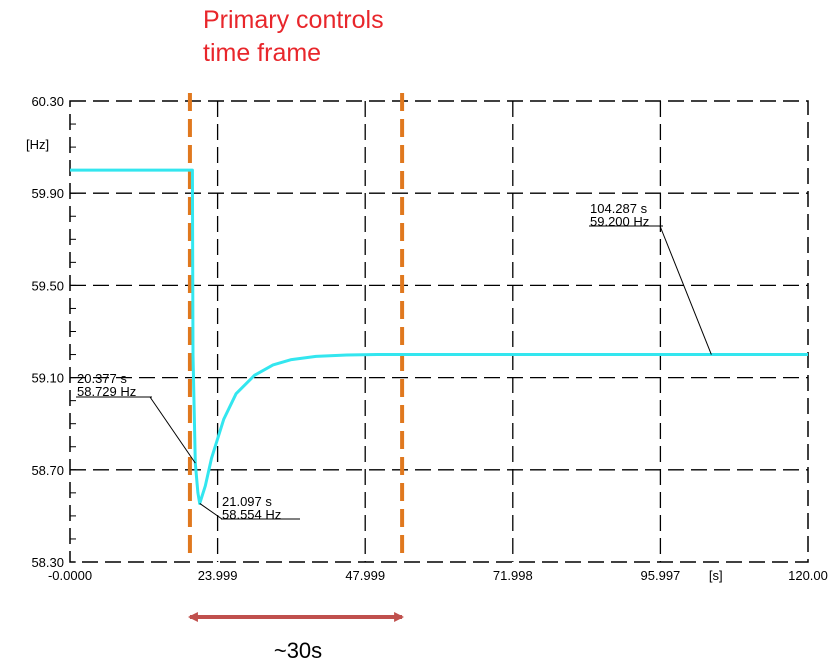 This screenshot has width=834, height=665. Describe the element at coordinates (365, 575) in the screenshot. I see `x-tick-label: 47.999` at that location.